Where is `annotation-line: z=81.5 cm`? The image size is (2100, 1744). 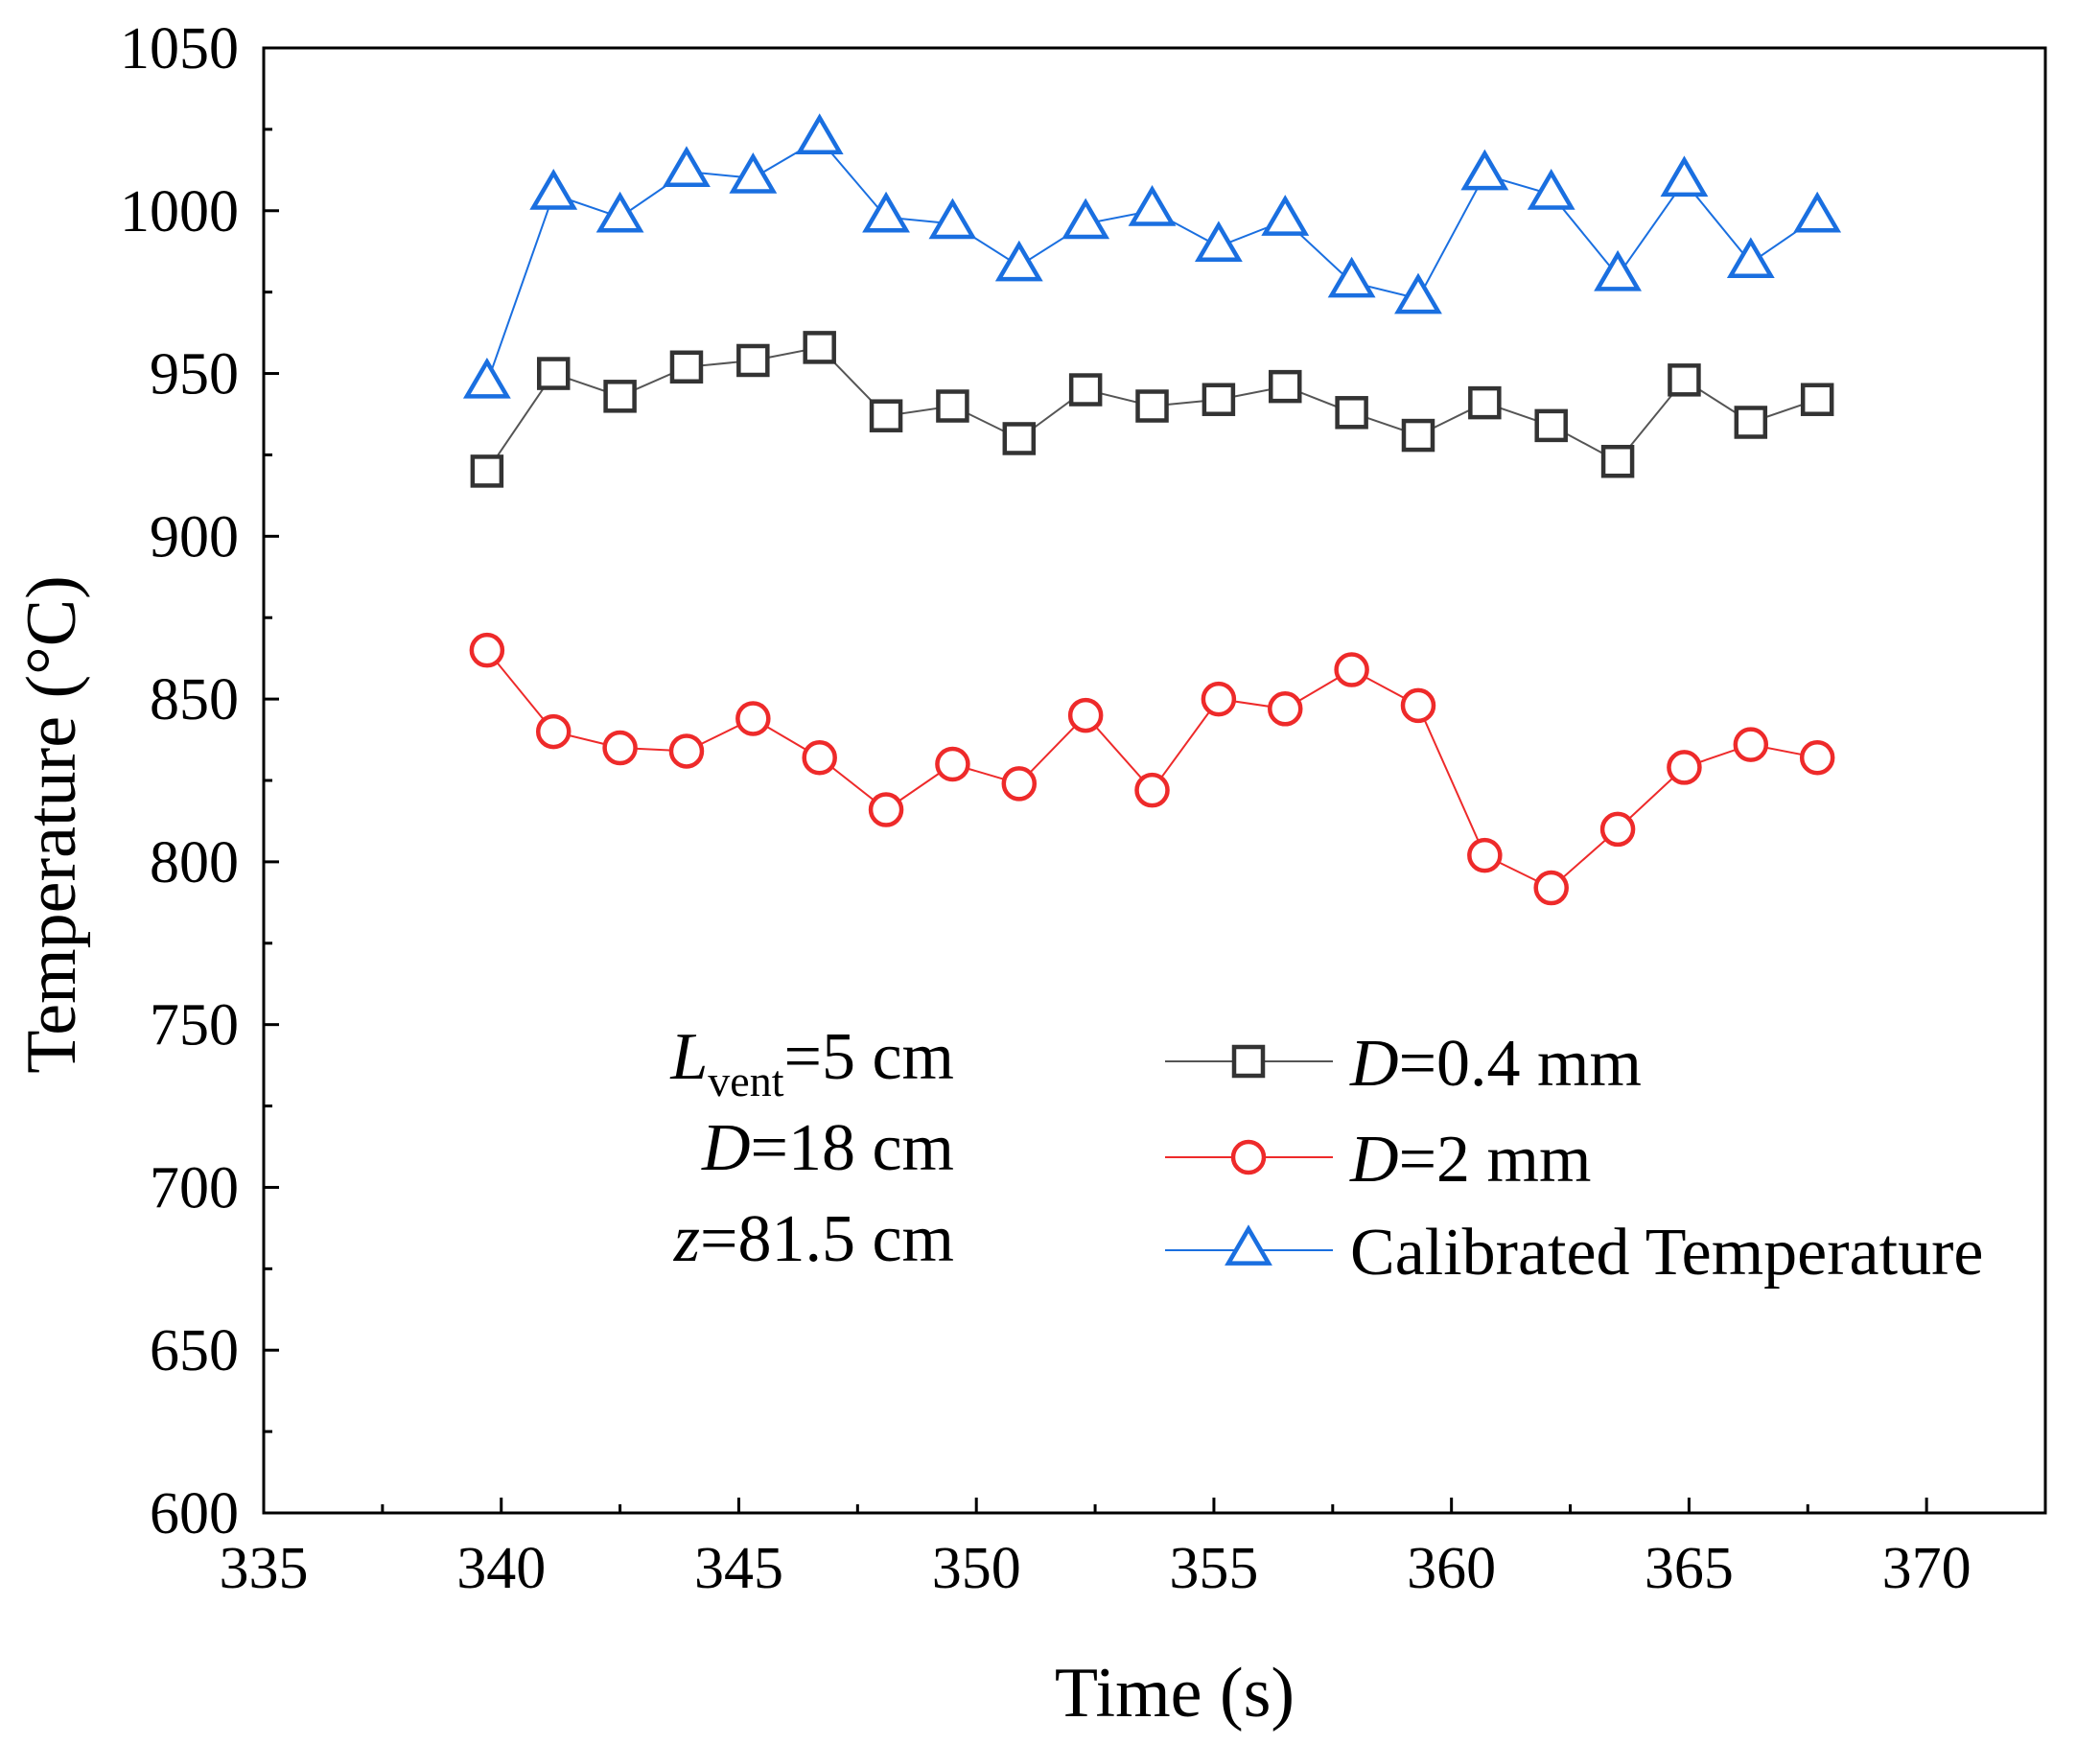 annotation-line: z=81.5 cm is located at coordinates (813, 1239).